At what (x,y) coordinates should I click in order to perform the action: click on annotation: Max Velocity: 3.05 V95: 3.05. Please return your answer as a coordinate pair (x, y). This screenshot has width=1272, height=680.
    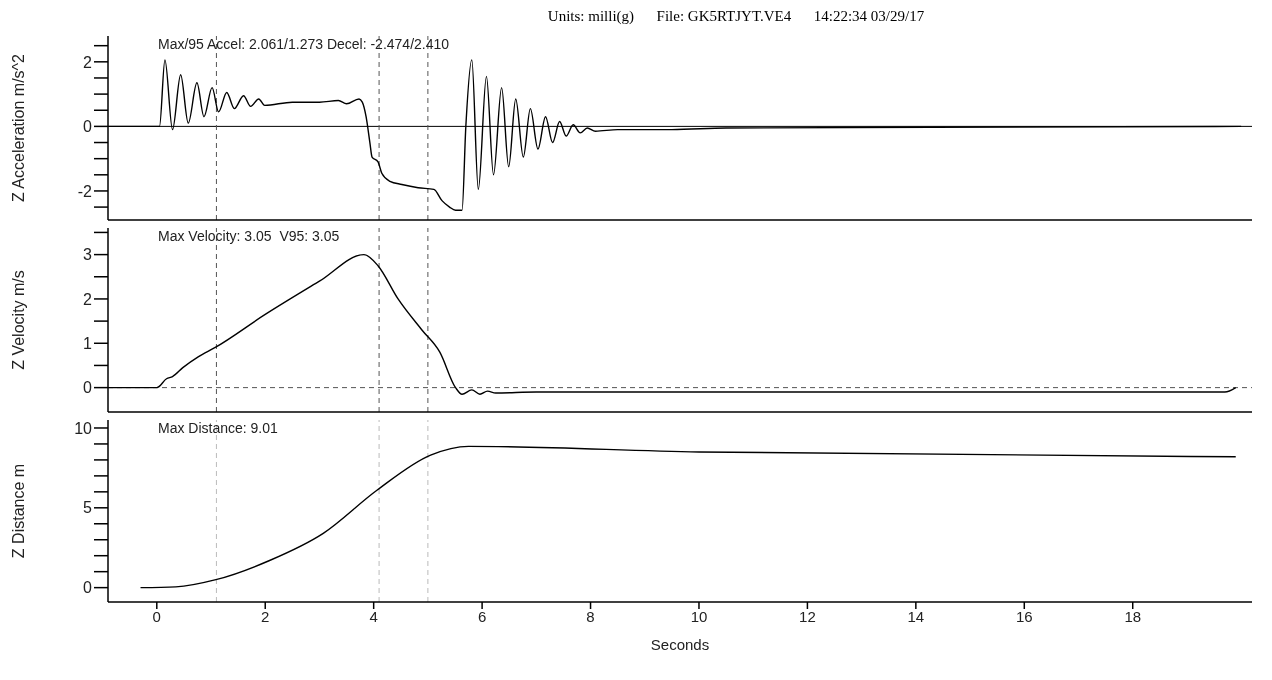
    Looking at the image, I should click on (249, 236).